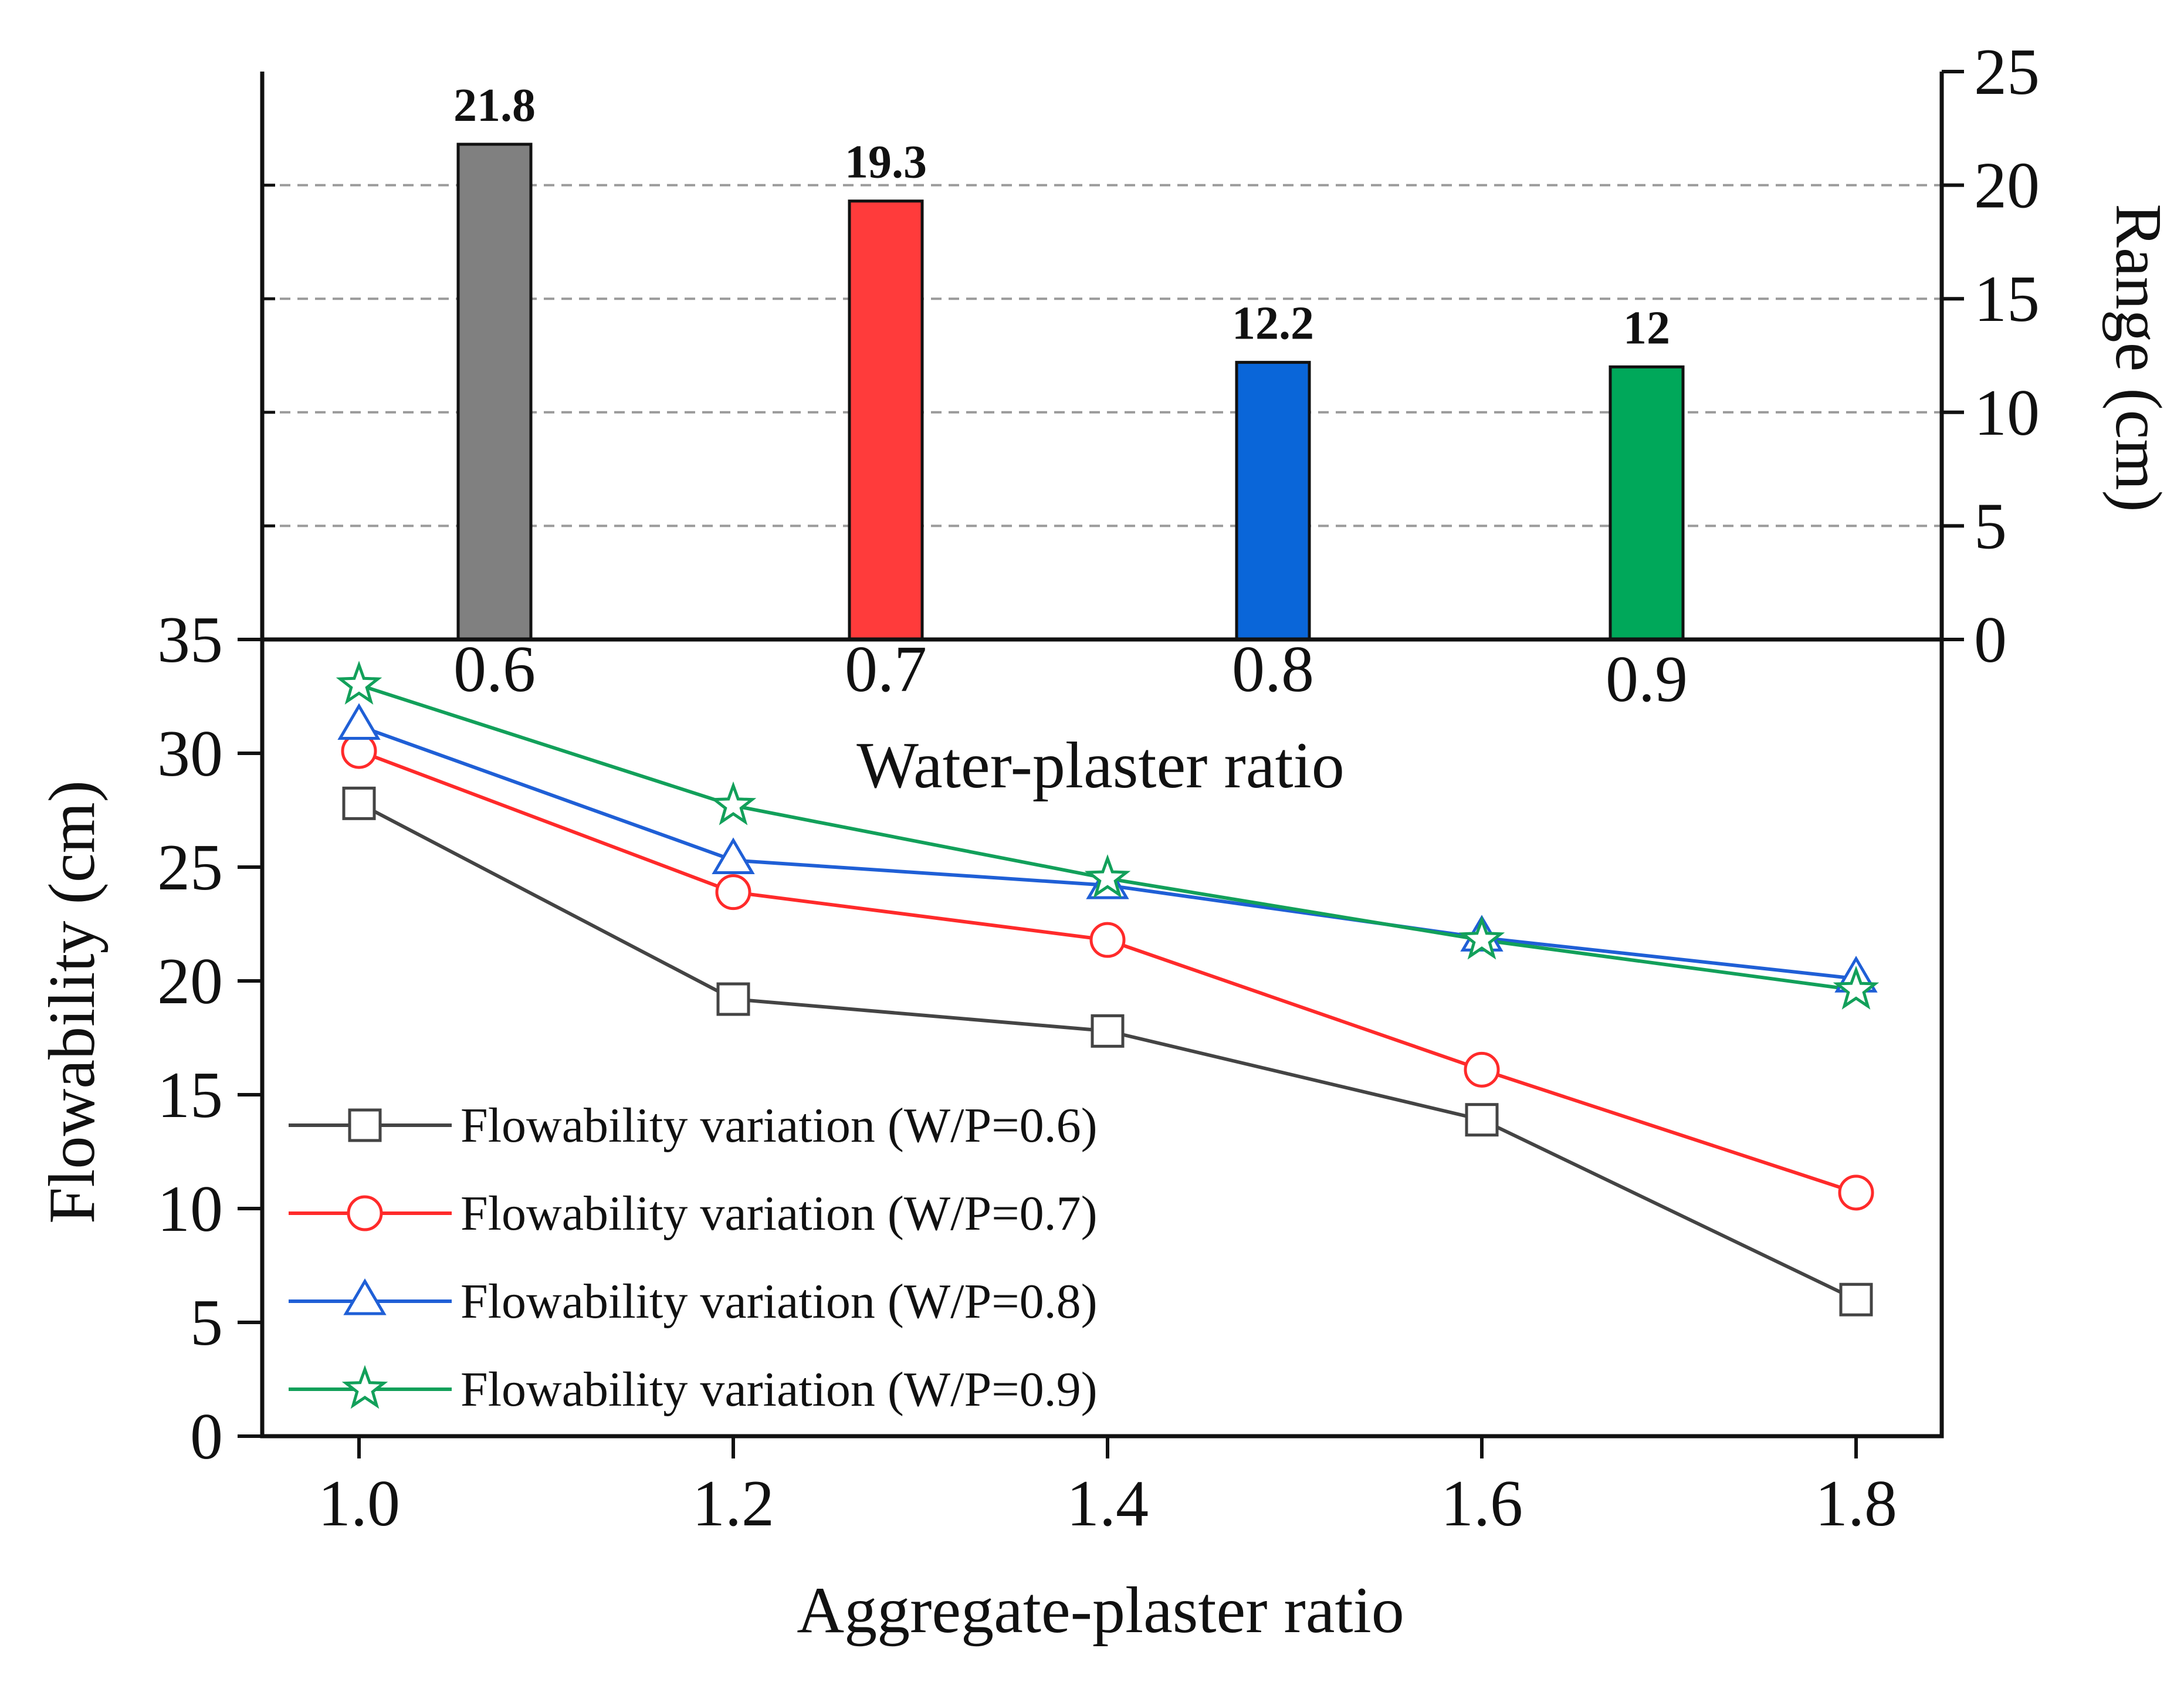 Image resolution: width=2184 pixels, height=1682 pixels. I want to click on line-x-tick-label: 1.0, so click(359, 1504).